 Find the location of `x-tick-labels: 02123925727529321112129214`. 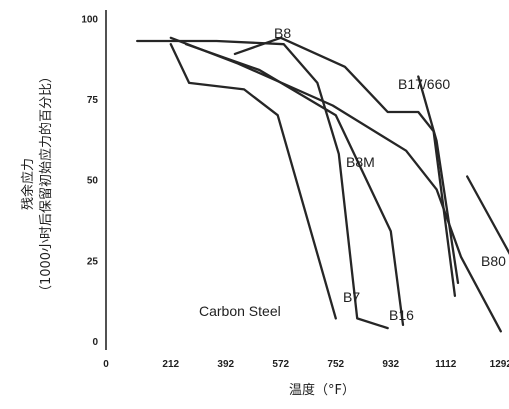

x-tick-labels: 02123925727529321112129214 is located at coordinates (306, 364).